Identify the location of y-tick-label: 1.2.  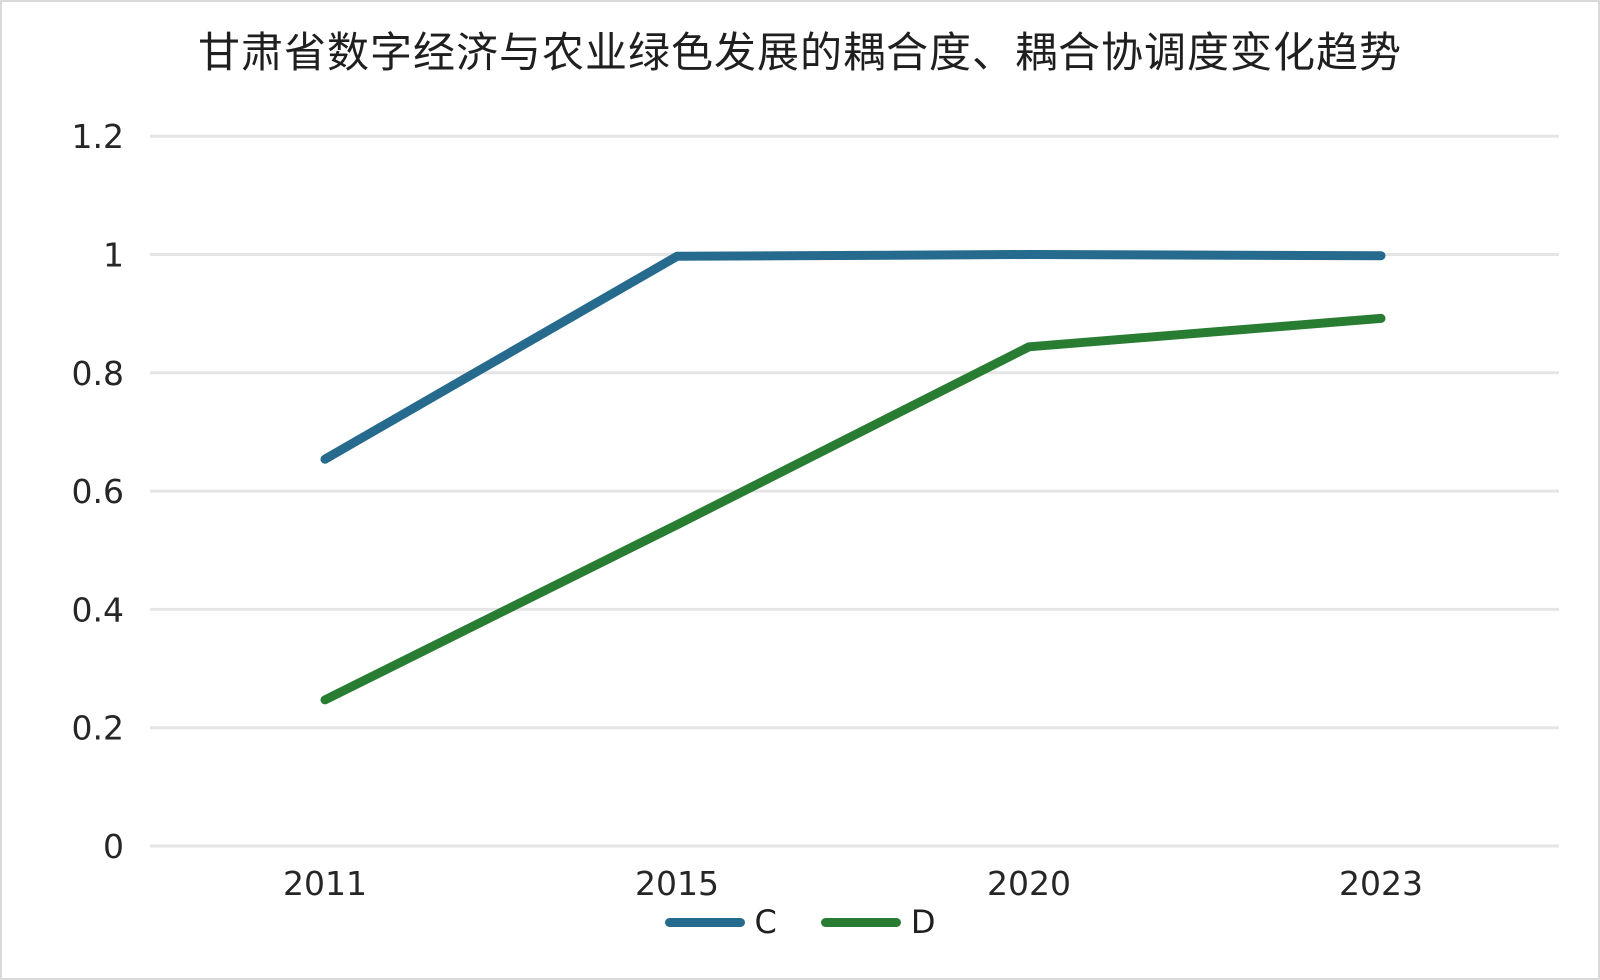
(98, 136).